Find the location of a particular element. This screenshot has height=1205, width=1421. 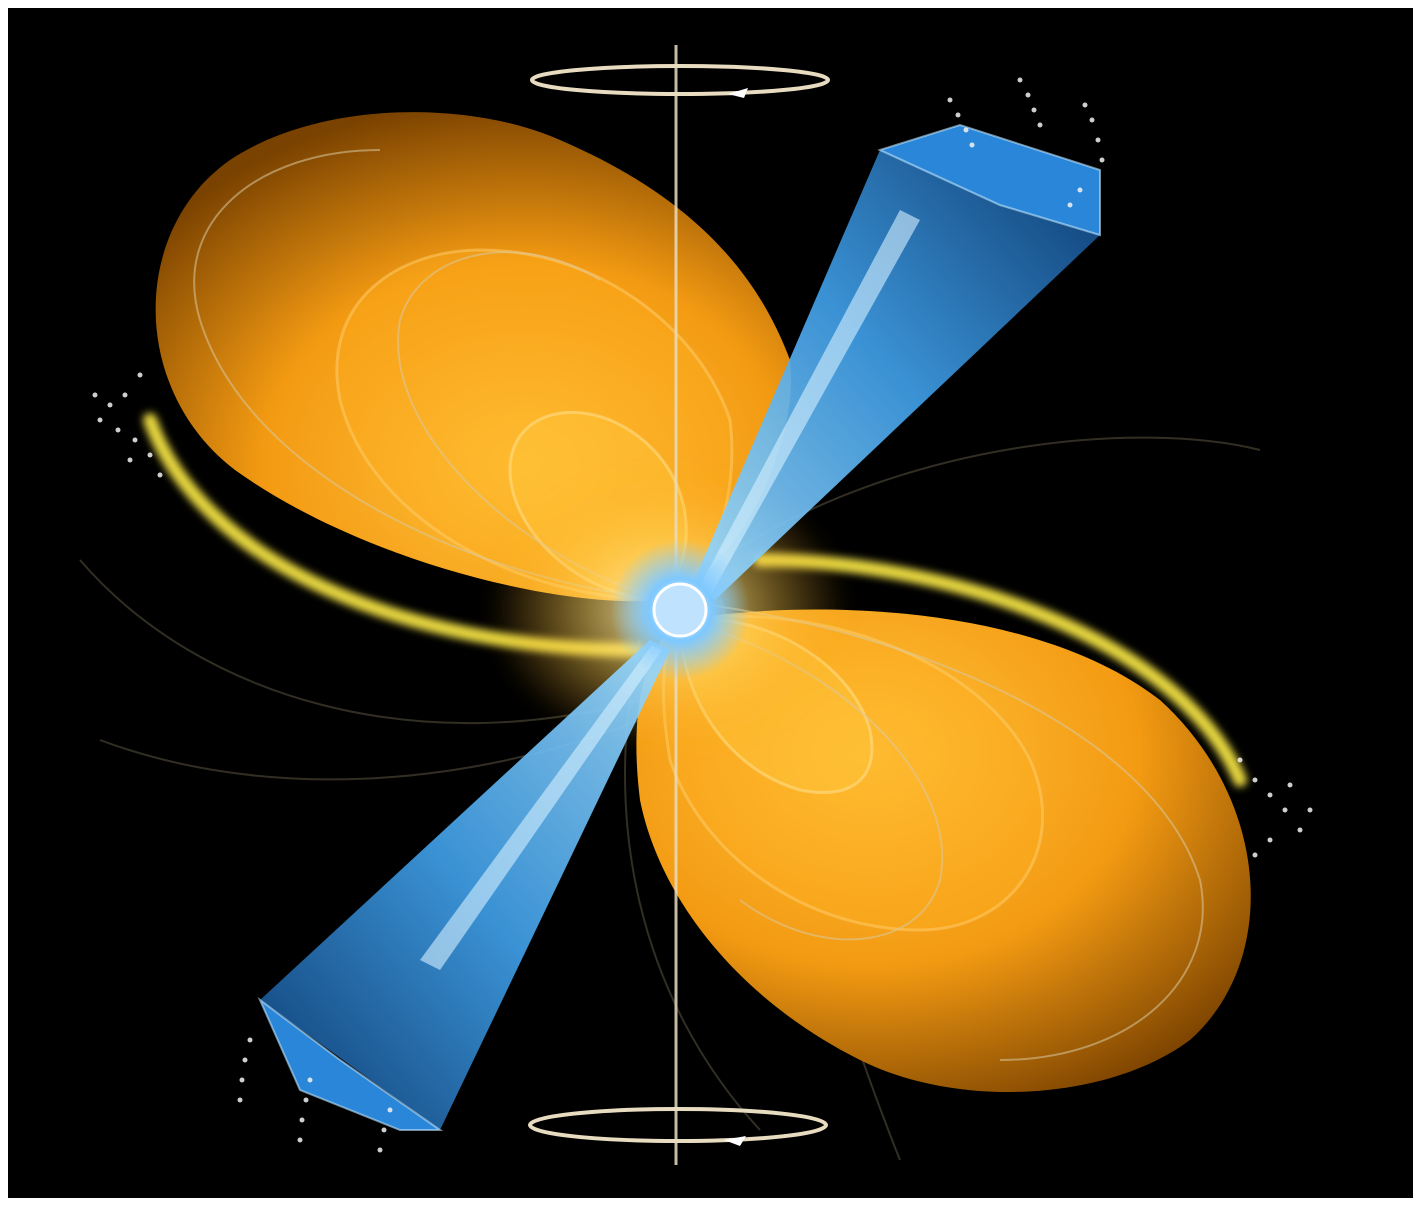

particles-upper-beam is located at coordinates (1026, 142).